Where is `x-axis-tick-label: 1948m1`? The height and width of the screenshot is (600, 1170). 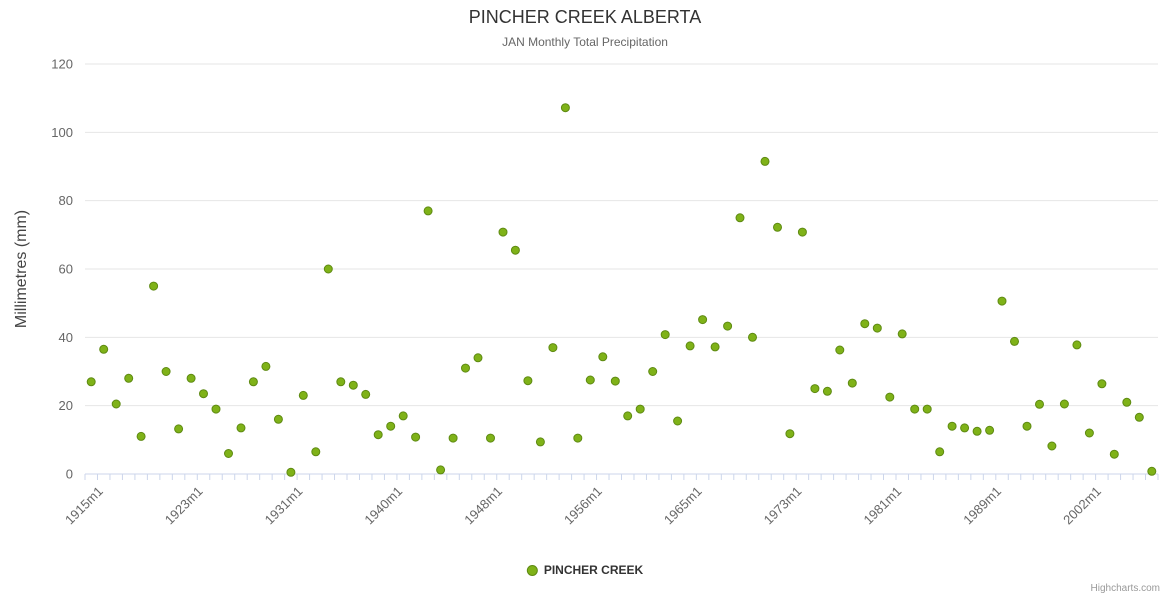 x-axis-tick-label: 1948m1 is located at coordinates (483, 506).